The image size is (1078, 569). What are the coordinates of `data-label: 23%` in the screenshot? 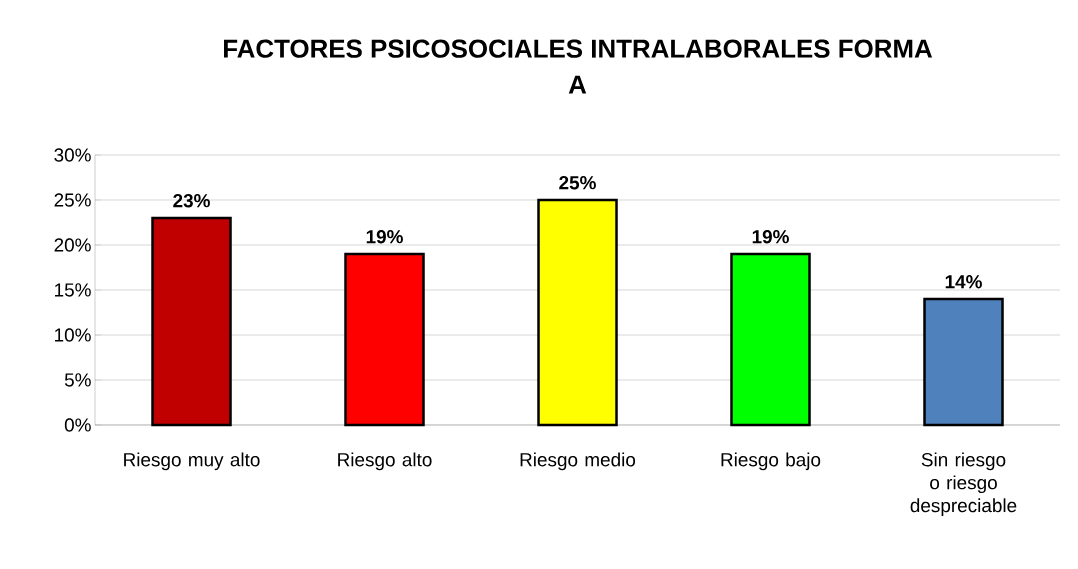 It's located at (191, 200).